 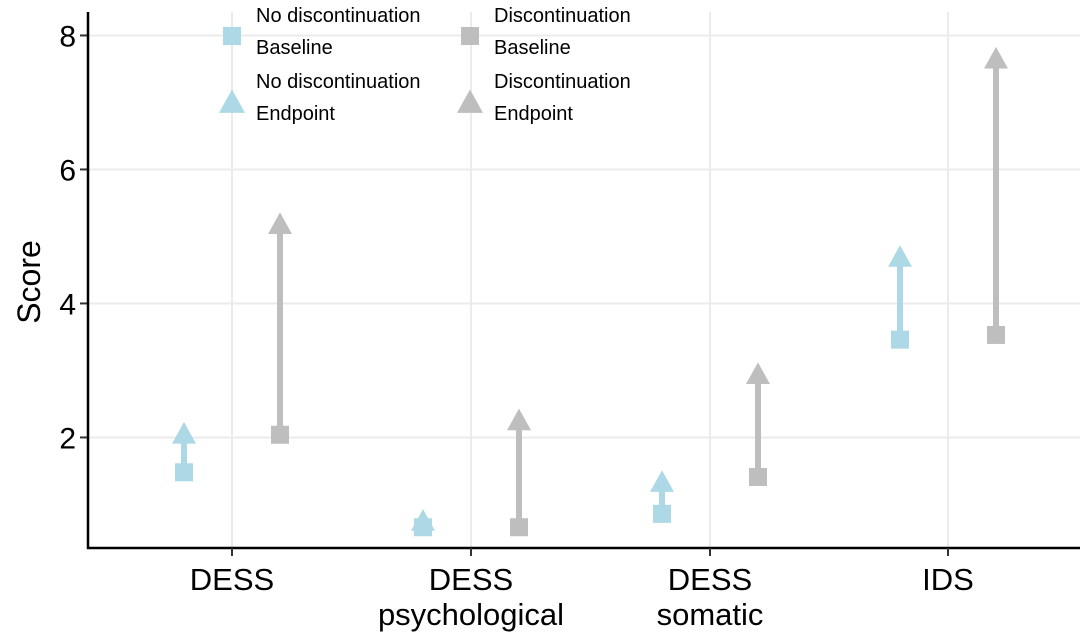 I want to click on y-tick-label: 8, so click(x=67, y=36).